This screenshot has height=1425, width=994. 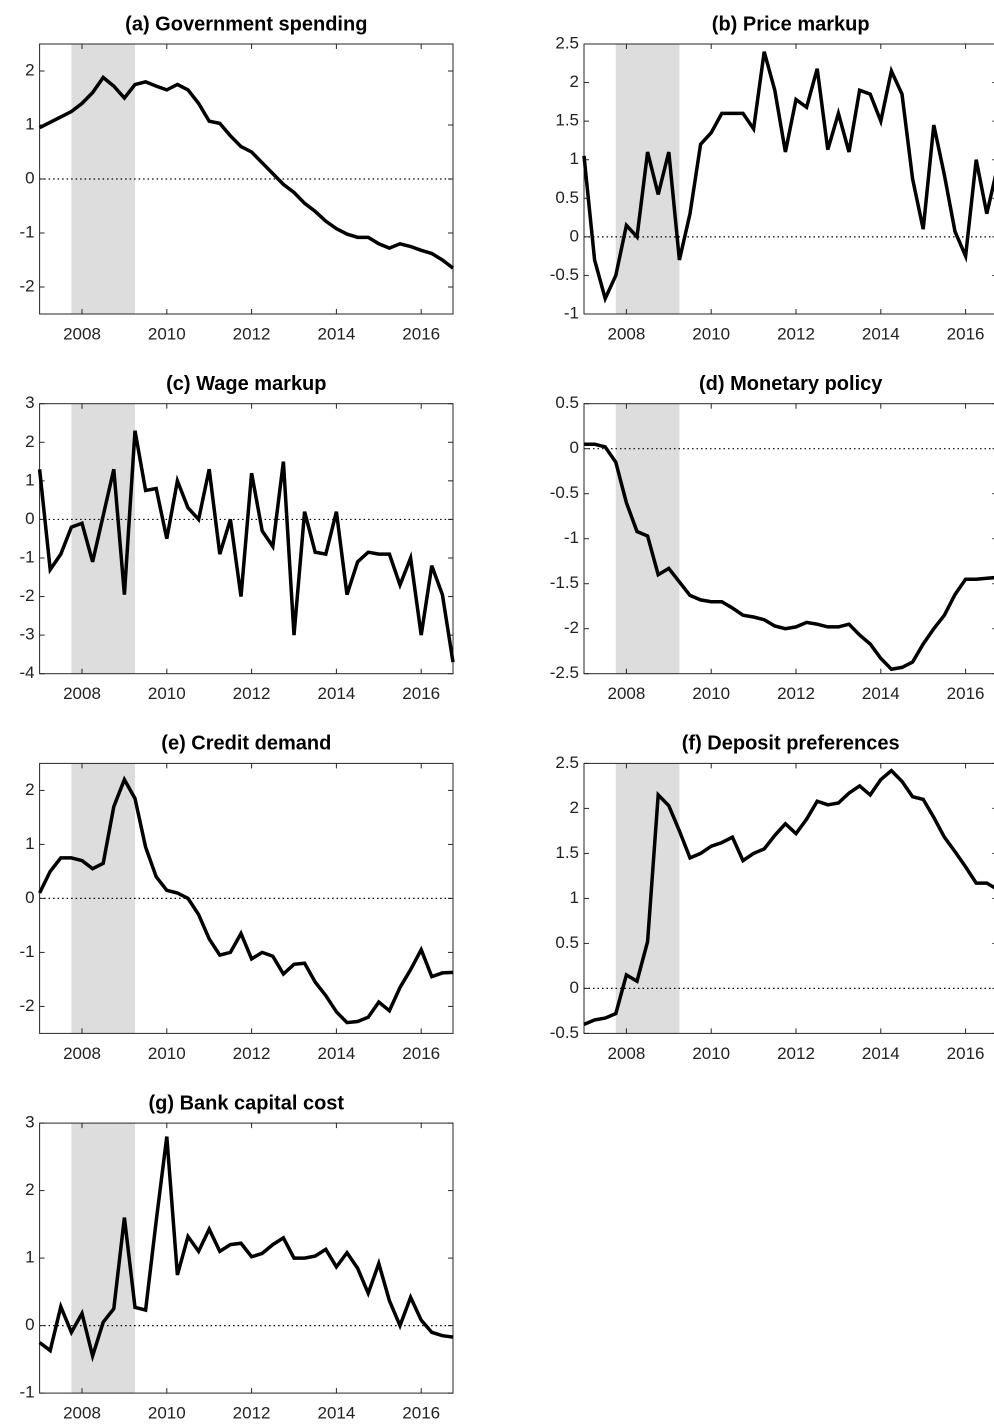 I want to click on panel-title: (f) Deposit preferences, so click(x=791, y=744).